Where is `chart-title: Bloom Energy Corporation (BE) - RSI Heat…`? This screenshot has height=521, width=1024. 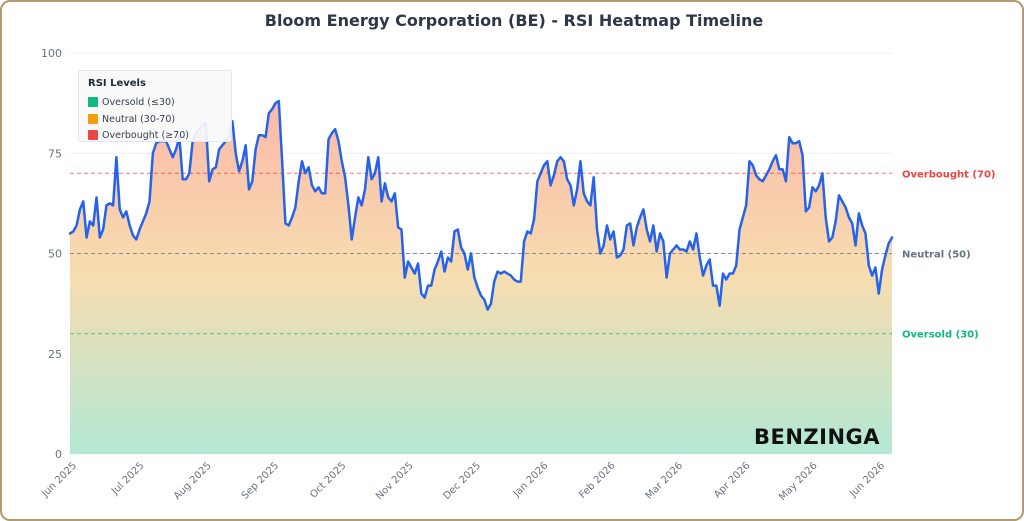 chart-title: Bloom Energy Corporation (BE) - RSI Heat… is located at coordinates (514, 20).